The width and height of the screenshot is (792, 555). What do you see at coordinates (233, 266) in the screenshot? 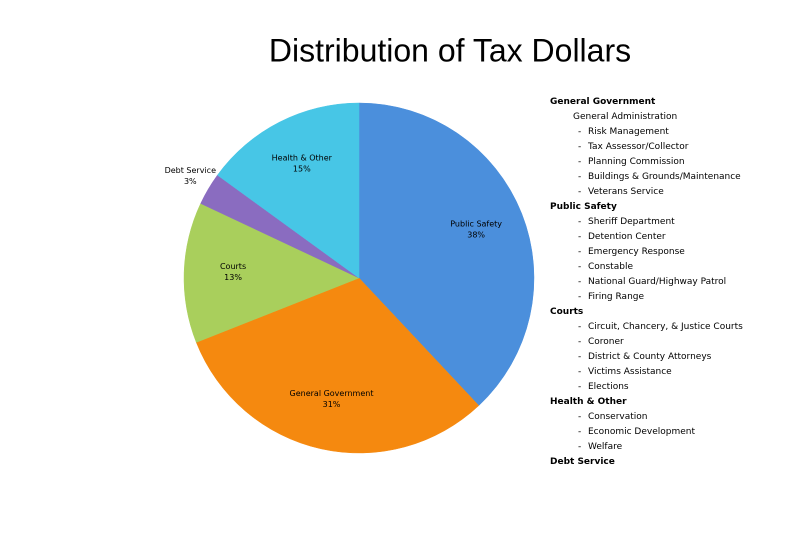
I see `slice-category: Courts` at bounding box center [233, 266].